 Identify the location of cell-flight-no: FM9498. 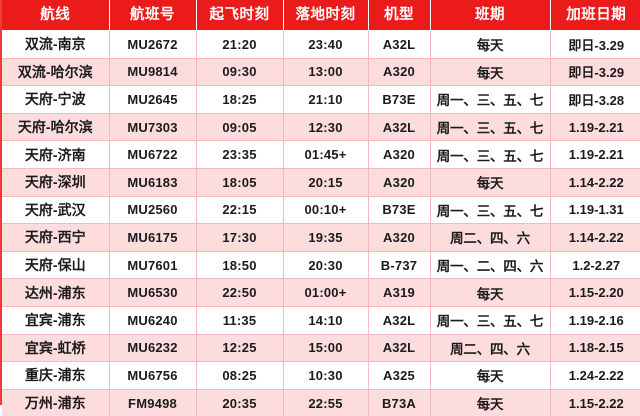
(152, 402).